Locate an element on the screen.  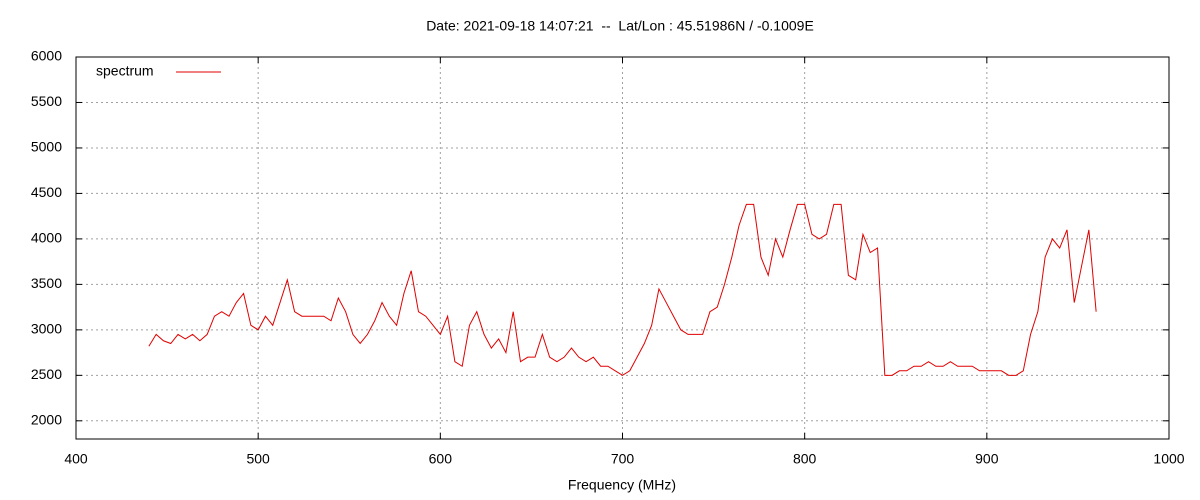
y-tick-label: 3500 is located at coordinates (46, 283).